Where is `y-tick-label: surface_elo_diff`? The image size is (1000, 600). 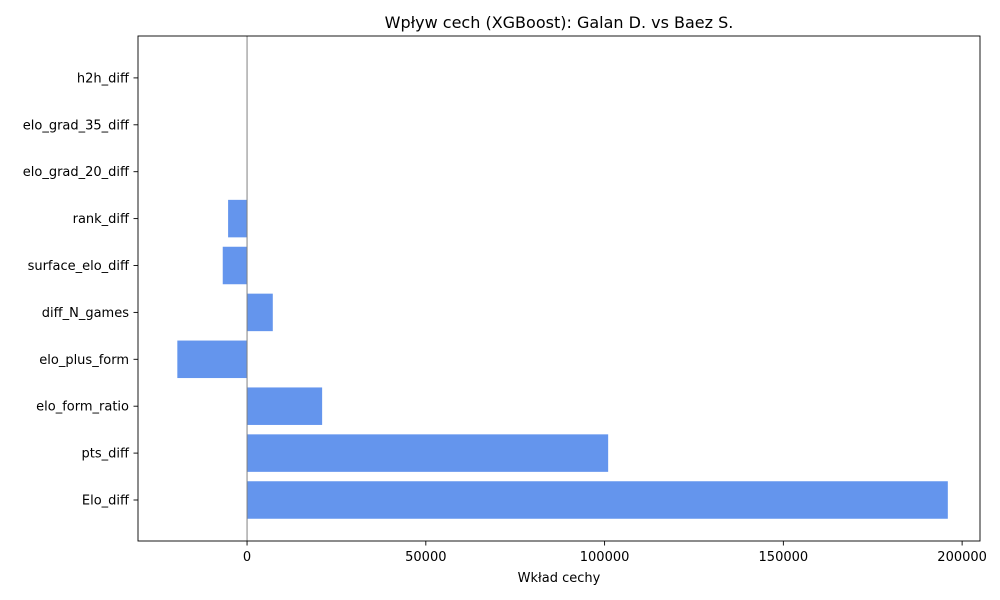 y-tick-label: surface_elo_diff is located at coordinates (79, 266).